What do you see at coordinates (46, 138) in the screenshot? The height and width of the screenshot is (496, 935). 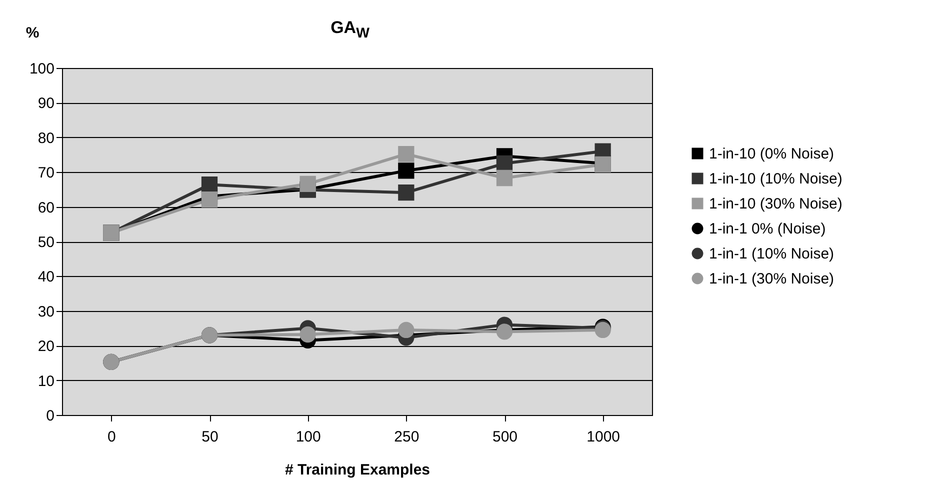 I see `y-tick-label: 80` at bounding box center [46, 138].